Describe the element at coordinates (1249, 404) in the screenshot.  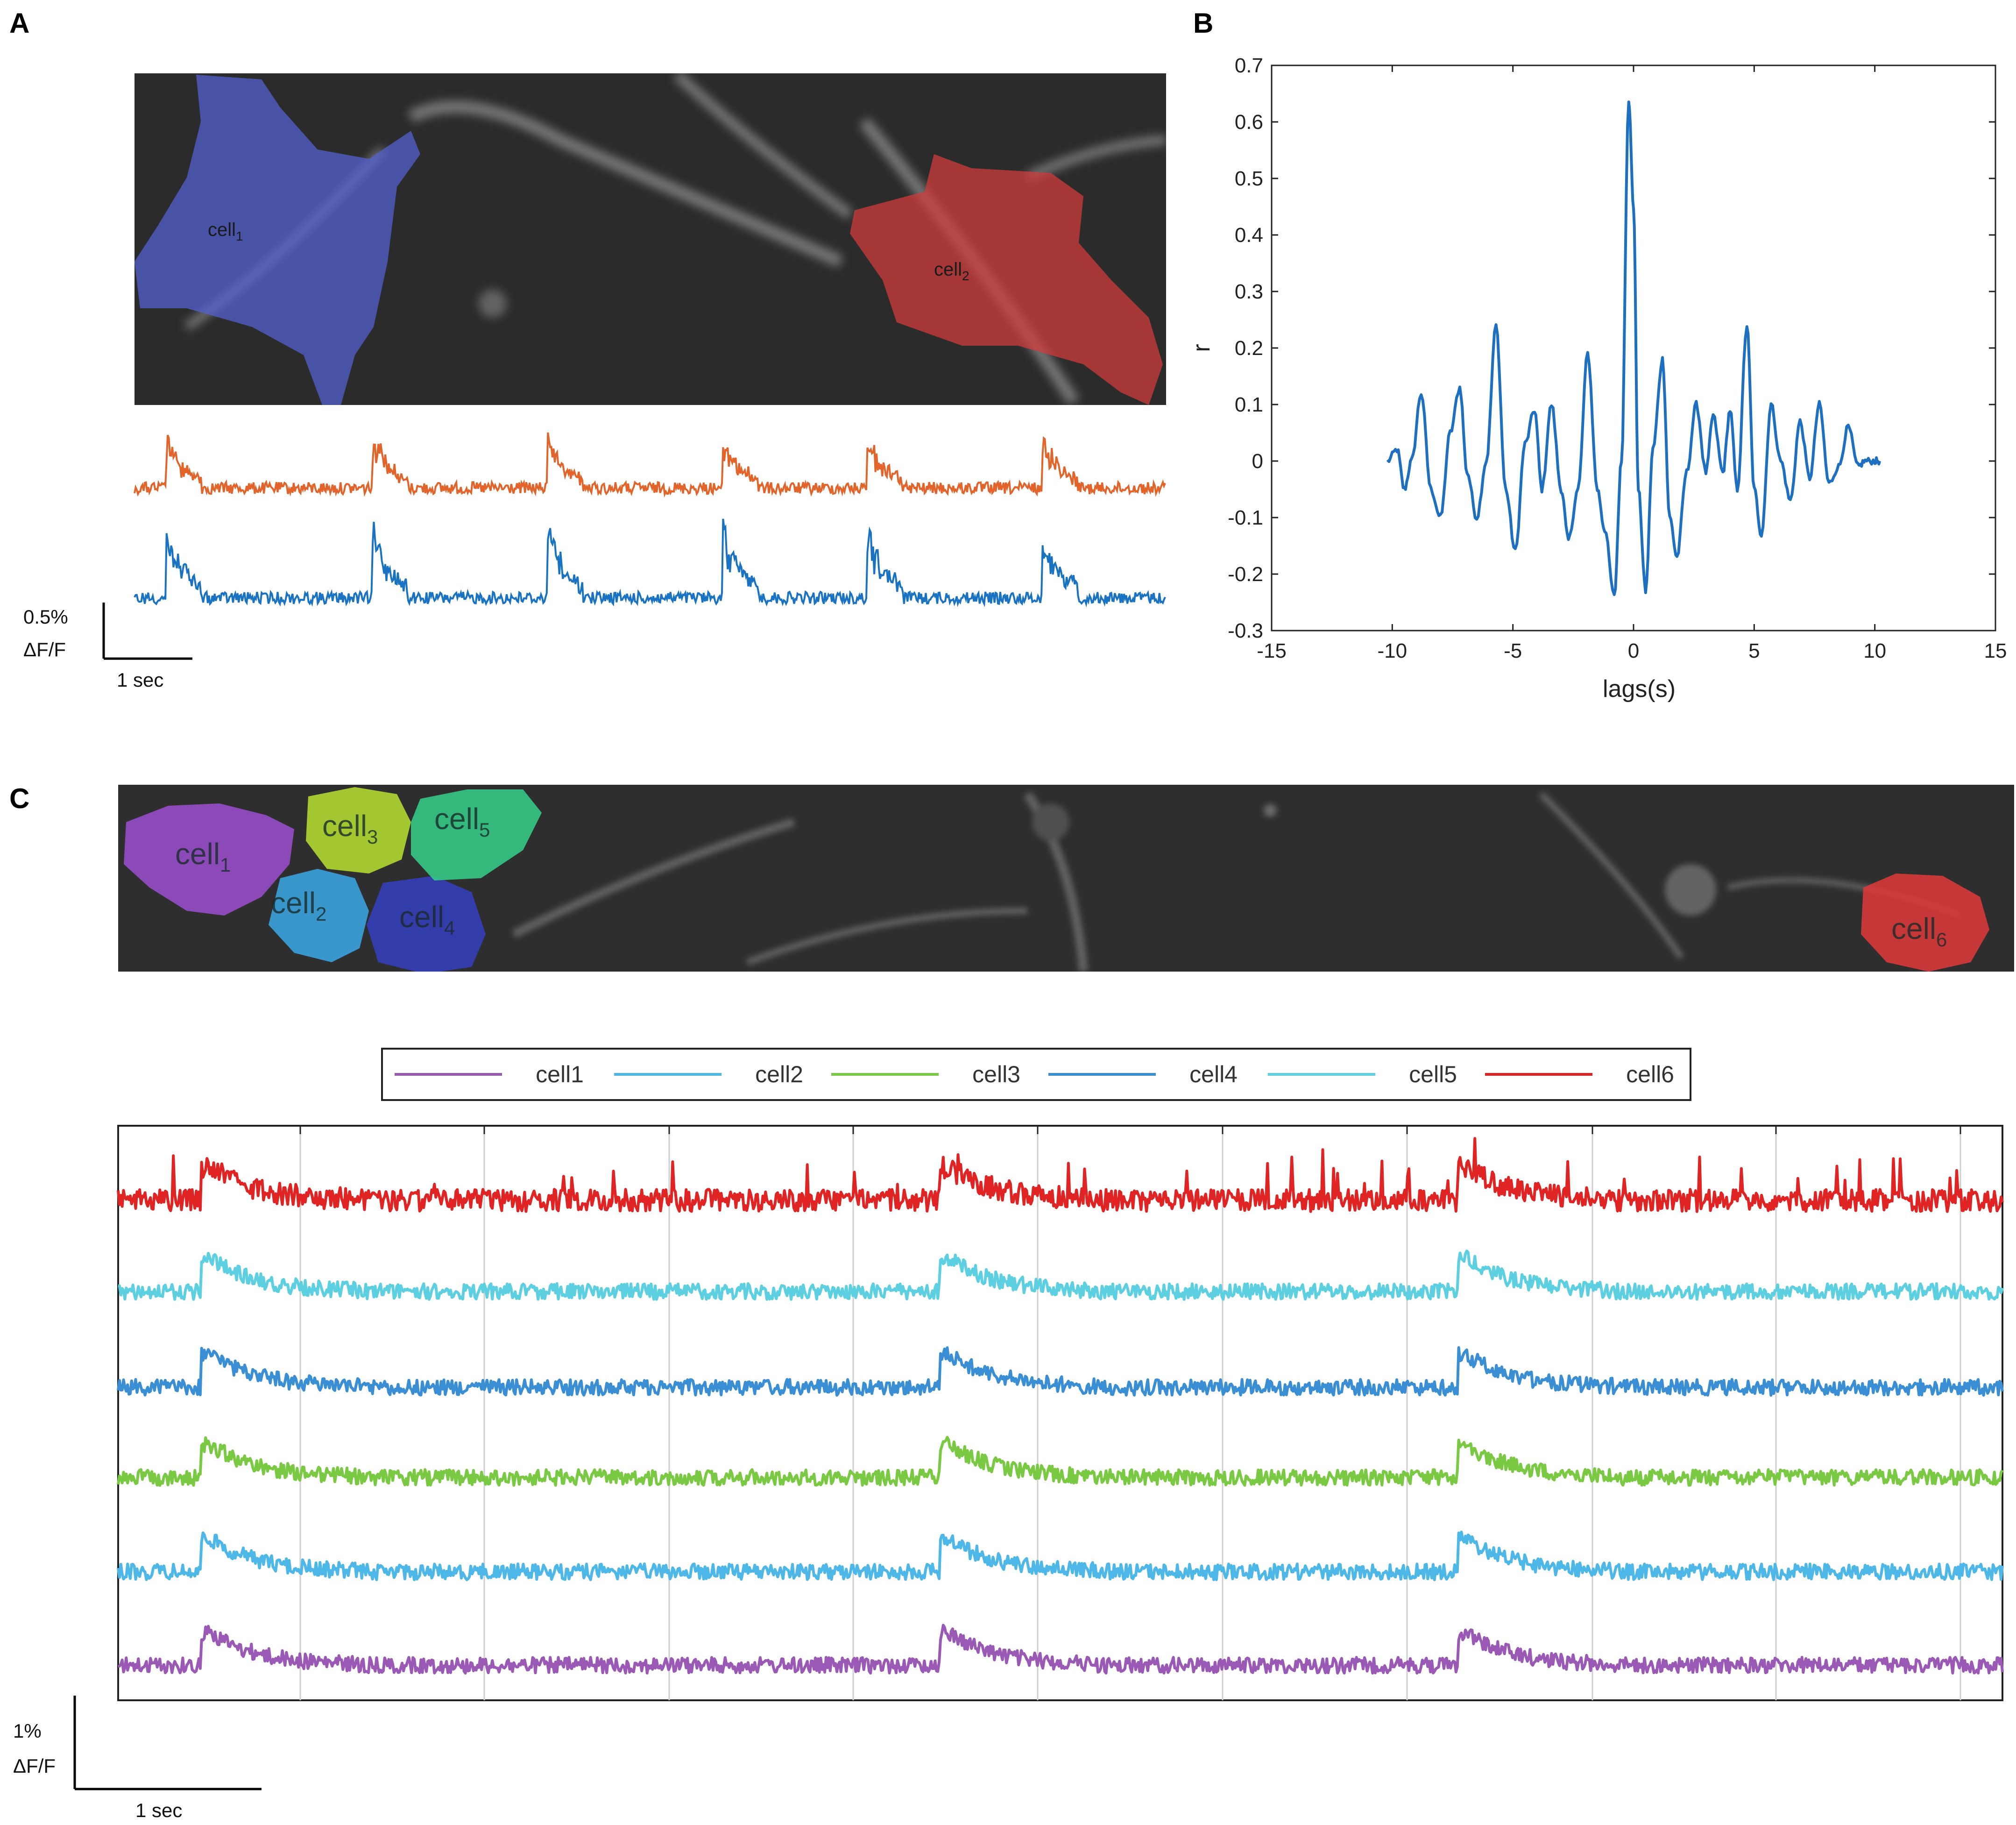
I see `panel-b-ytick-label: 0.1` at that location.